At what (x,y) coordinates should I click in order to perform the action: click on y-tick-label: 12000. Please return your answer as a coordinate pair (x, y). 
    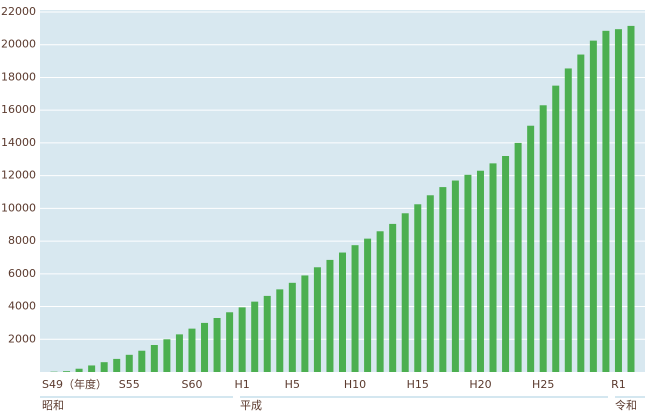
    Looking at the image, I should click on (18, 175).